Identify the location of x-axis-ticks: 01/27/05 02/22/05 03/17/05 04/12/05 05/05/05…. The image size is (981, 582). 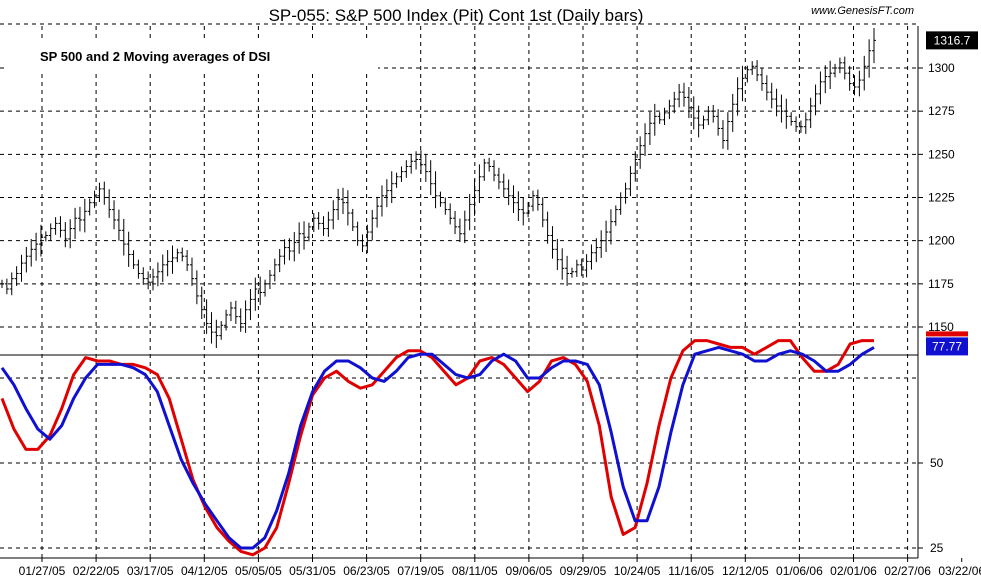
(500, 568).